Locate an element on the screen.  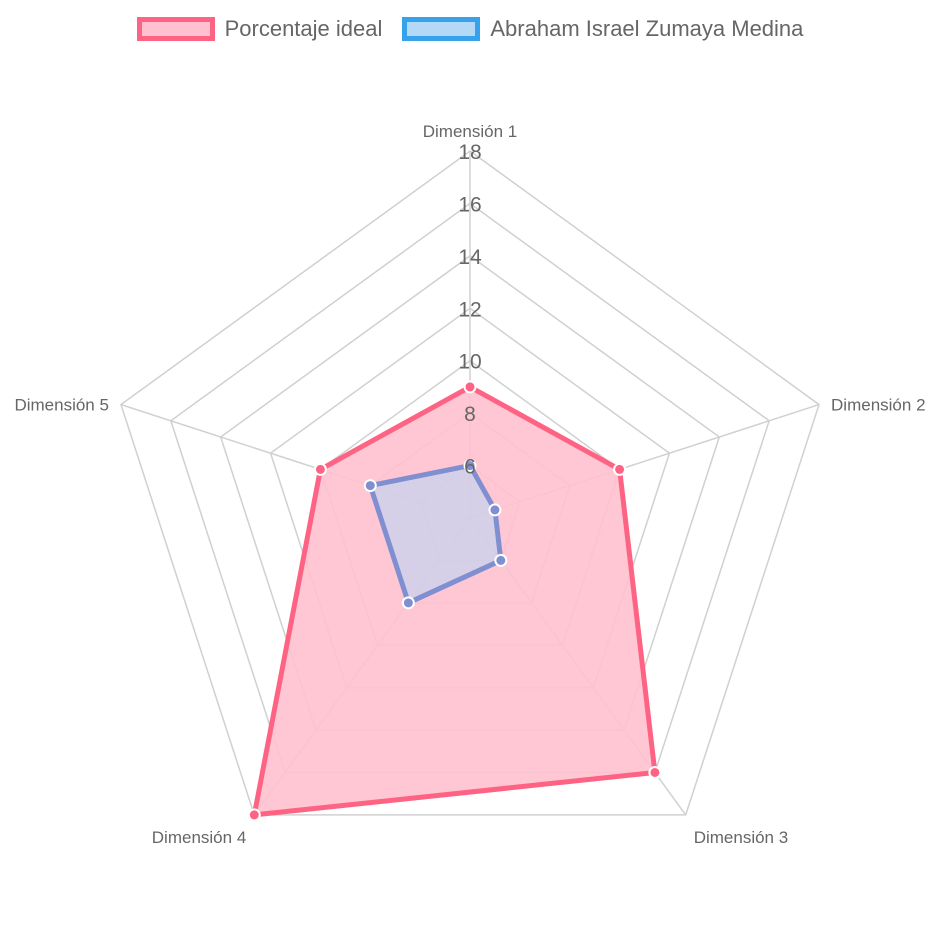
tick-label-16: 16 is located at coordinates (469, 204).